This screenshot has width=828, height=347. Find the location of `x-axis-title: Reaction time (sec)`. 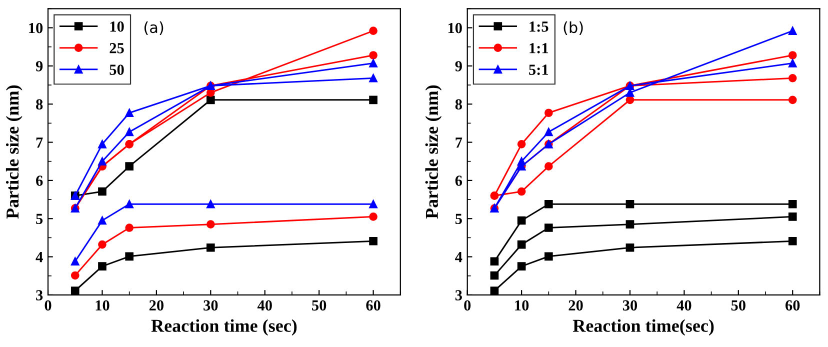

x-axis-title: Reaction time (sec) is located at coordinates (224, 327).